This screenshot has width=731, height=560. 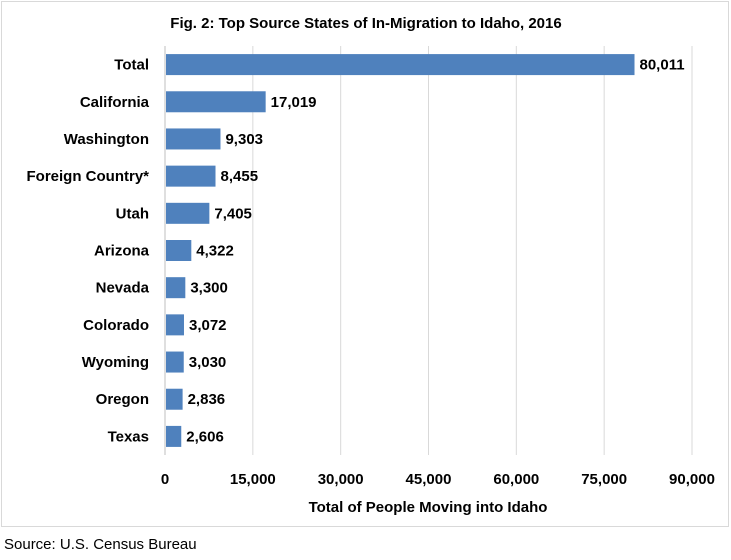 What do you see at coordinates (88, 176) in the screenshot?
I see `category-label-4: Foreign Country*` at bounding box center [88, 176].